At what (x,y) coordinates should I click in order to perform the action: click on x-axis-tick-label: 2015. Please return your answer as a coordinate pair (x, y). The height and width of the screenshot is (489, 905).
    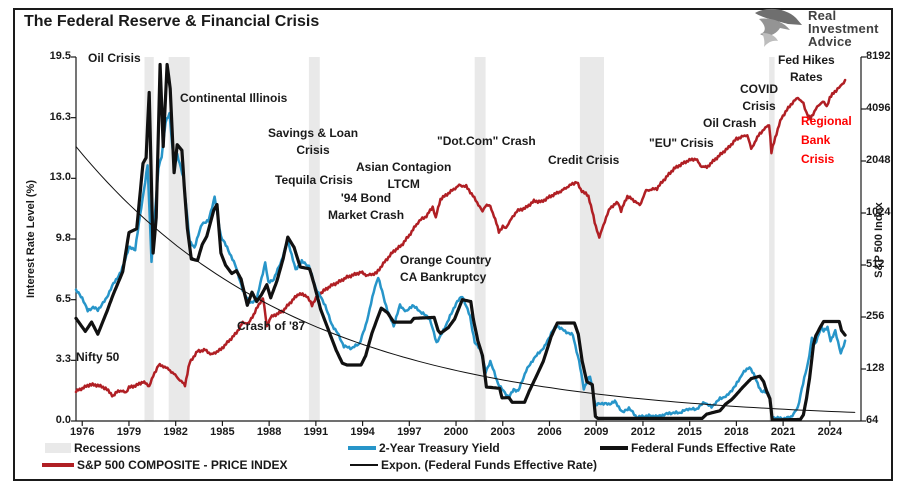
    Looking at the image, I should click on (689, 432).